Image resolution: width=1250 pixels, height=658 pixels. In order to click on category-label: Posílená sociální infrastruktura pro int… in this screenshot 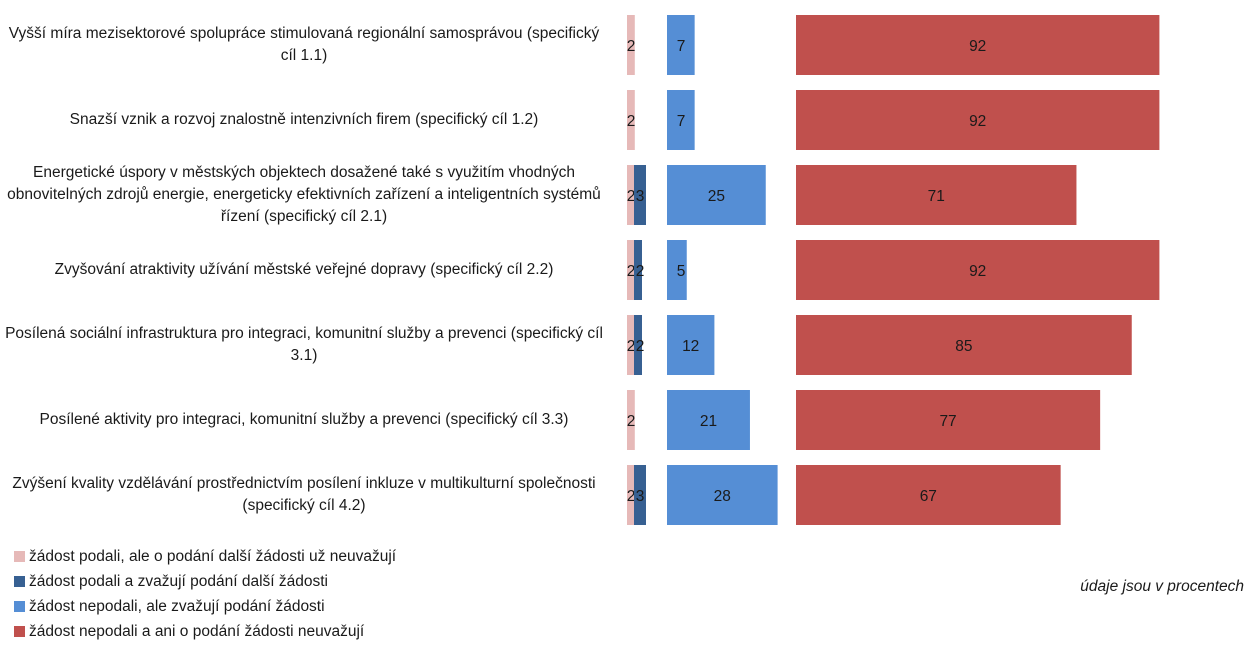, I will do `click(304, 344)`.